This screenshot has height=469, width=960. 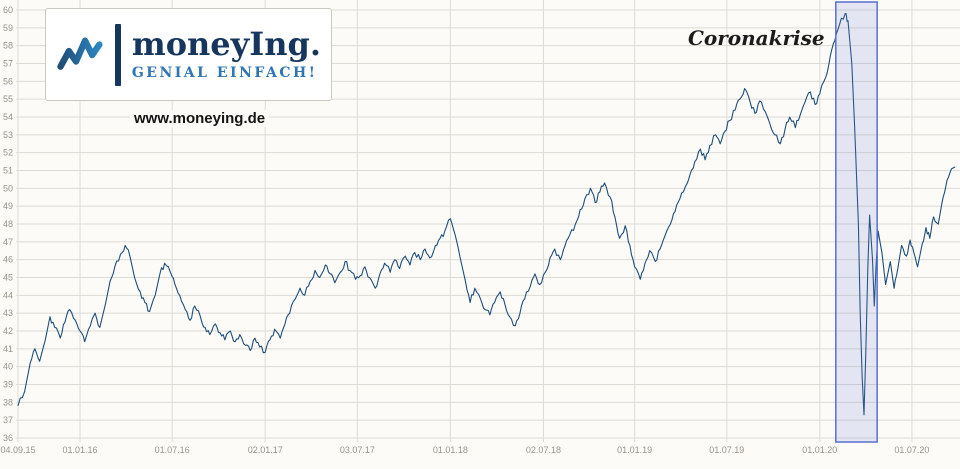 I want to click on y-axis-tick-label: 55, so click(x=8, y=99).